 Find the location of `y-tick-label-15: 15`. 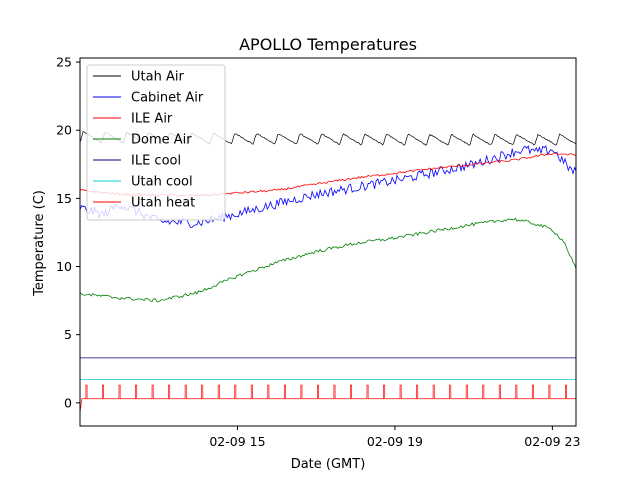

y-tick-label-15: 15 is located at coordinates (64, 198).